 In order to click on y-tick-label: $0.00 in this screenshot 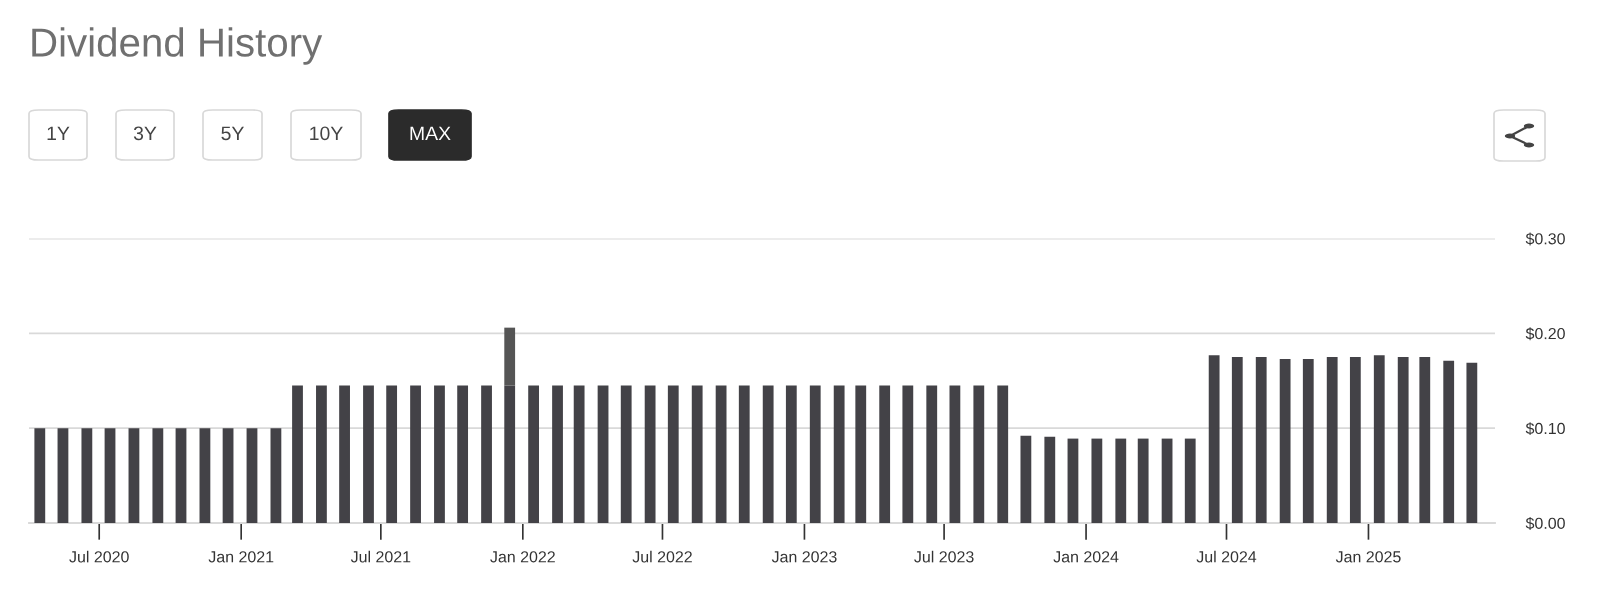, I will do `click(1545, 523)`.